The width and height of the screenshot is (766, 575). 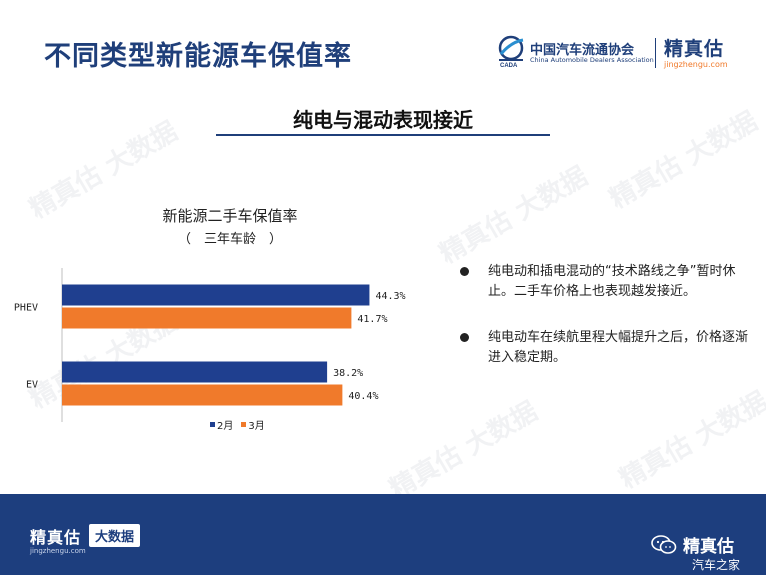 I want to click on legend-item-mar: 3月, so click(x=253, y=424).